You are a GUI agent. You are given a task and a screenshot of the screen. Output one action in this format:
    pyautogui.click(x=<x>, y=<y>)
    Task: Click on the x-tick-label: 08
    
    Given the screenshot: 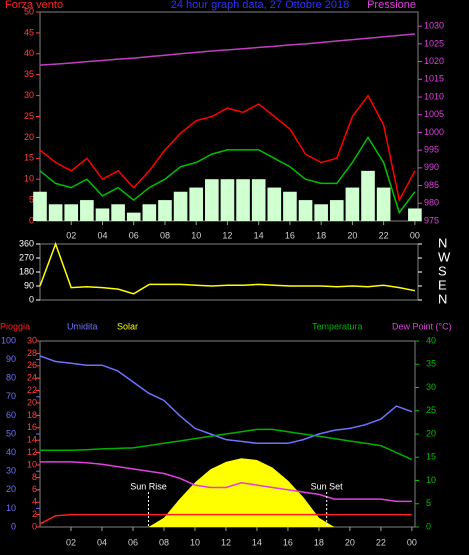 What is the action you would take?
    pyautogui.click(x=164, y=542)
    